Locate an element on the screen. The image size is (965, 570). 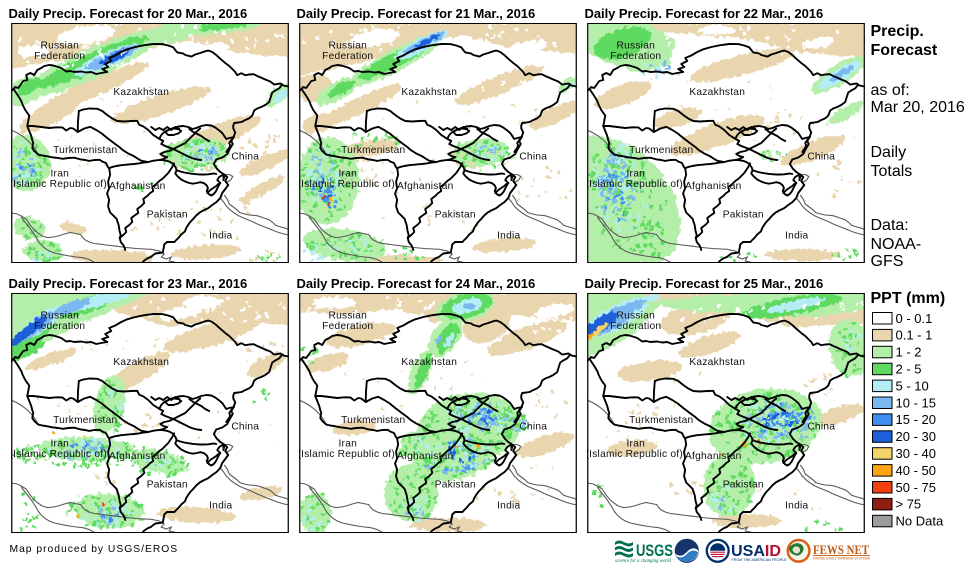
svg-text: 5 - 10 is located at coordinates (911, 385).